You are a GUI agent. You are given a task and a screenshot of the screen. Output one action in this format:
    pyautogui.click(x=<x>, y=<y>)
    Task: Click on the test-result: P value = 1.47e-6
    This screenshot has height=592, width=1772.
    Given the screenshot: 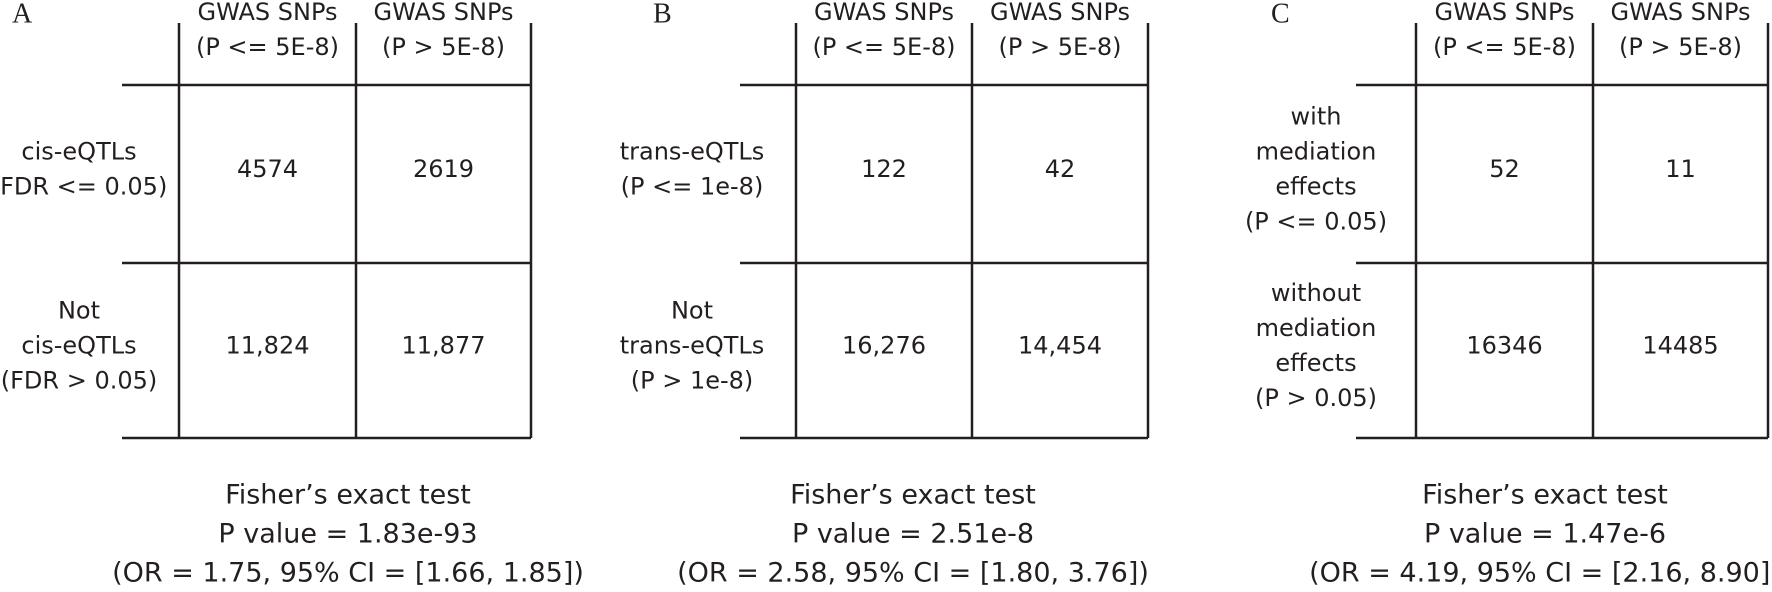 What is the action you would take?
    pyautogui.click(x=1545, y=534)
    